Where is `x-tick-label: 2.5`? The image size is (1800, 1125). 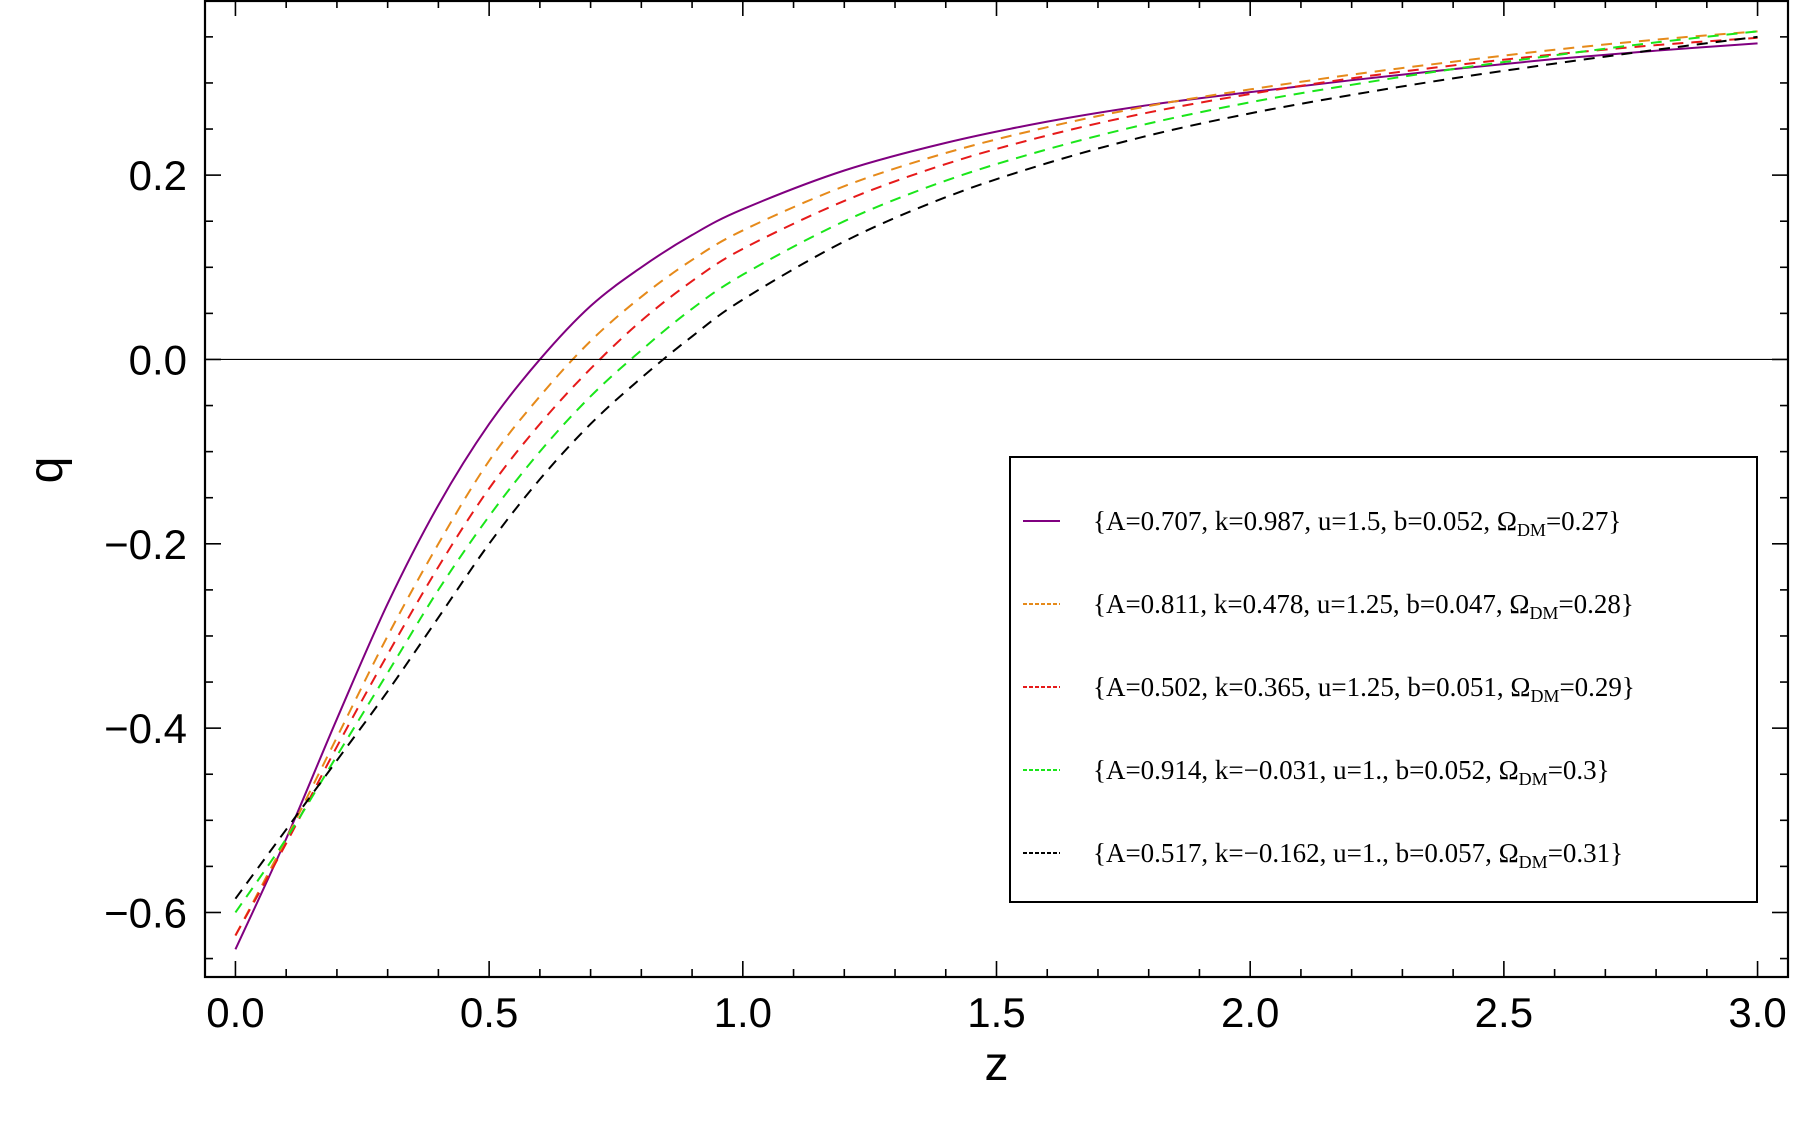
x-tick-label: 2.5 is located at coordinates (1504, 1012).